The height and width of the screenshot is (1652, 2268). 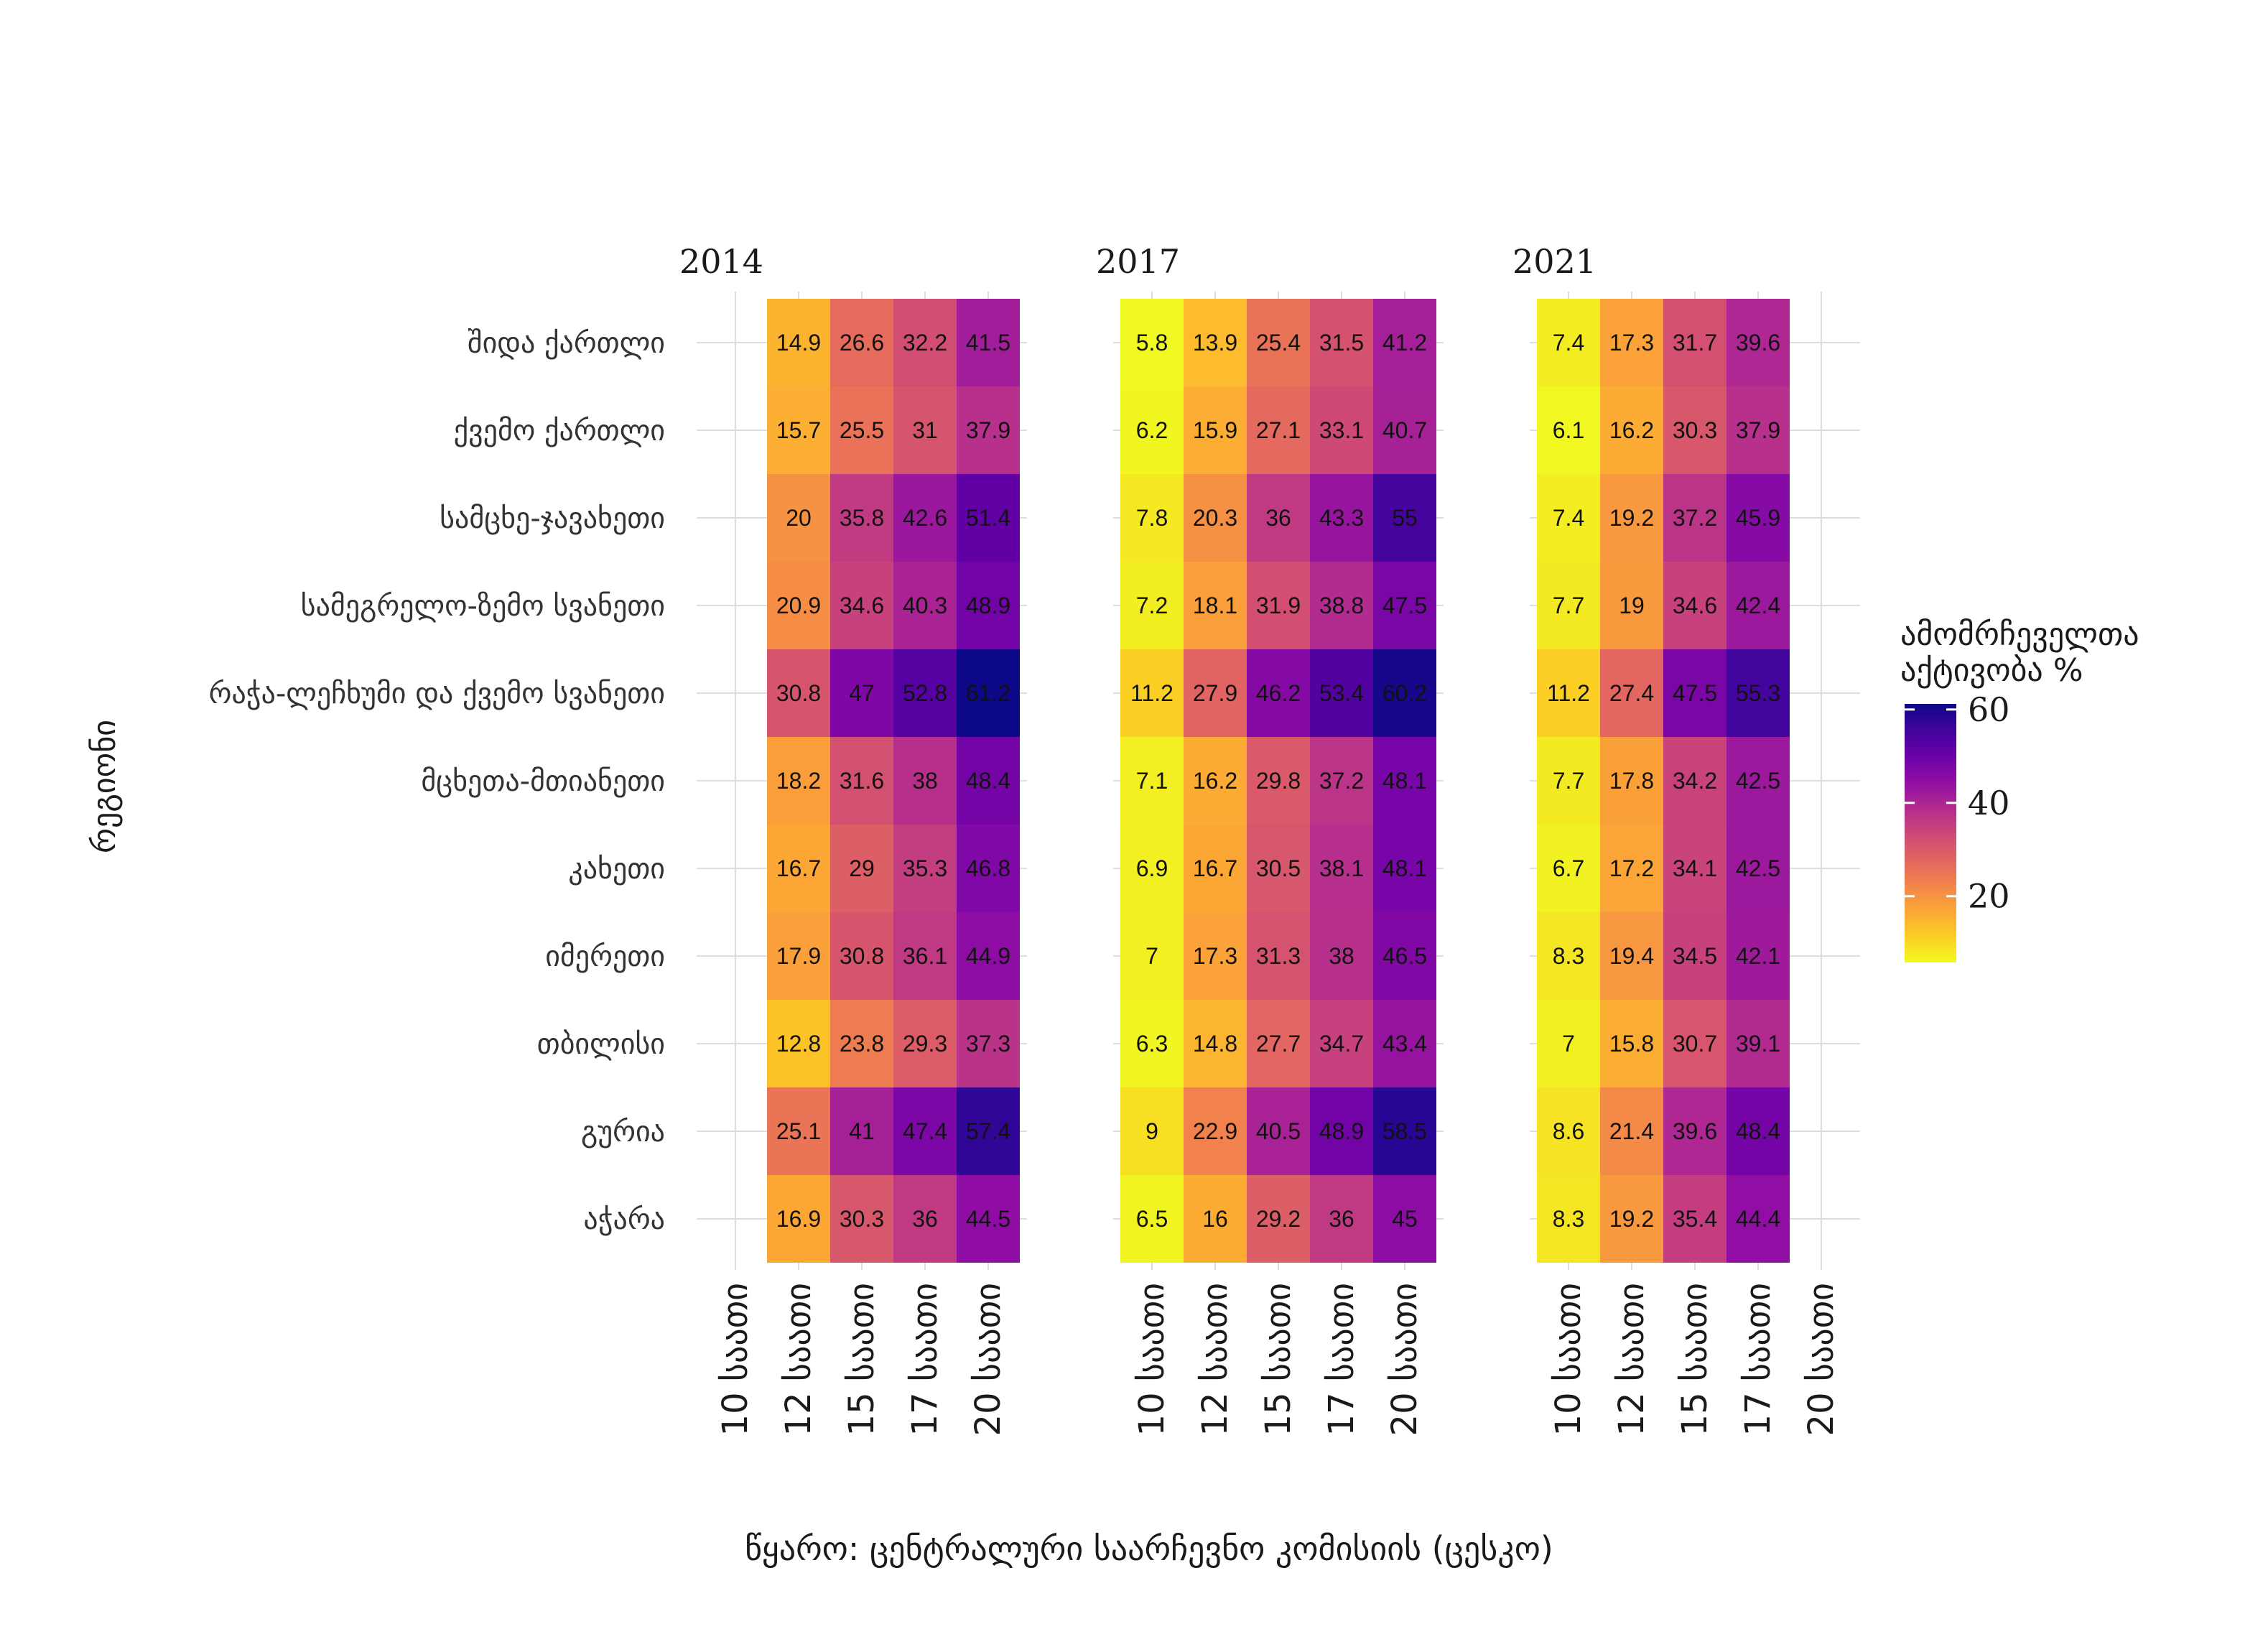 I want to click on cell-label-2021-2-0: 7.4, so click(x=1568, y=518).